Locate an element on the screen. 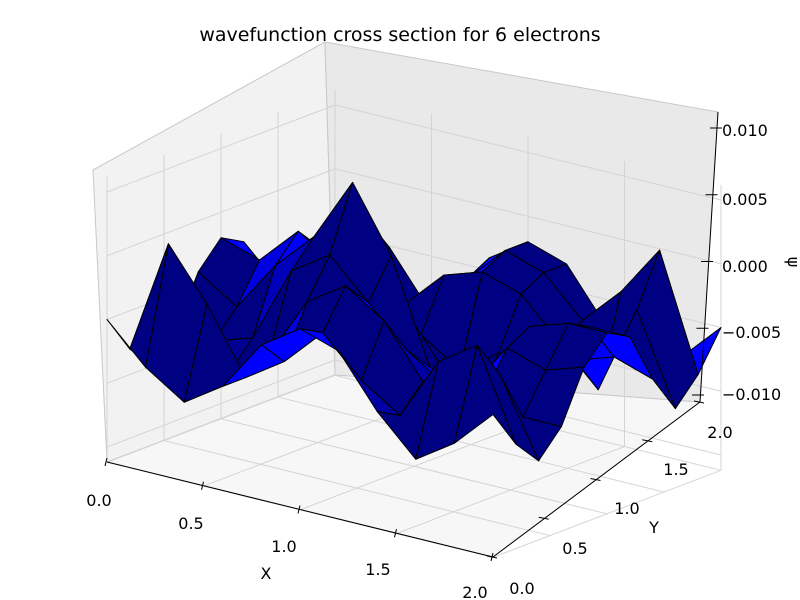 The width and height of the screenshot is (800, 600). z-axis-line is located at coordinates (709, 257).